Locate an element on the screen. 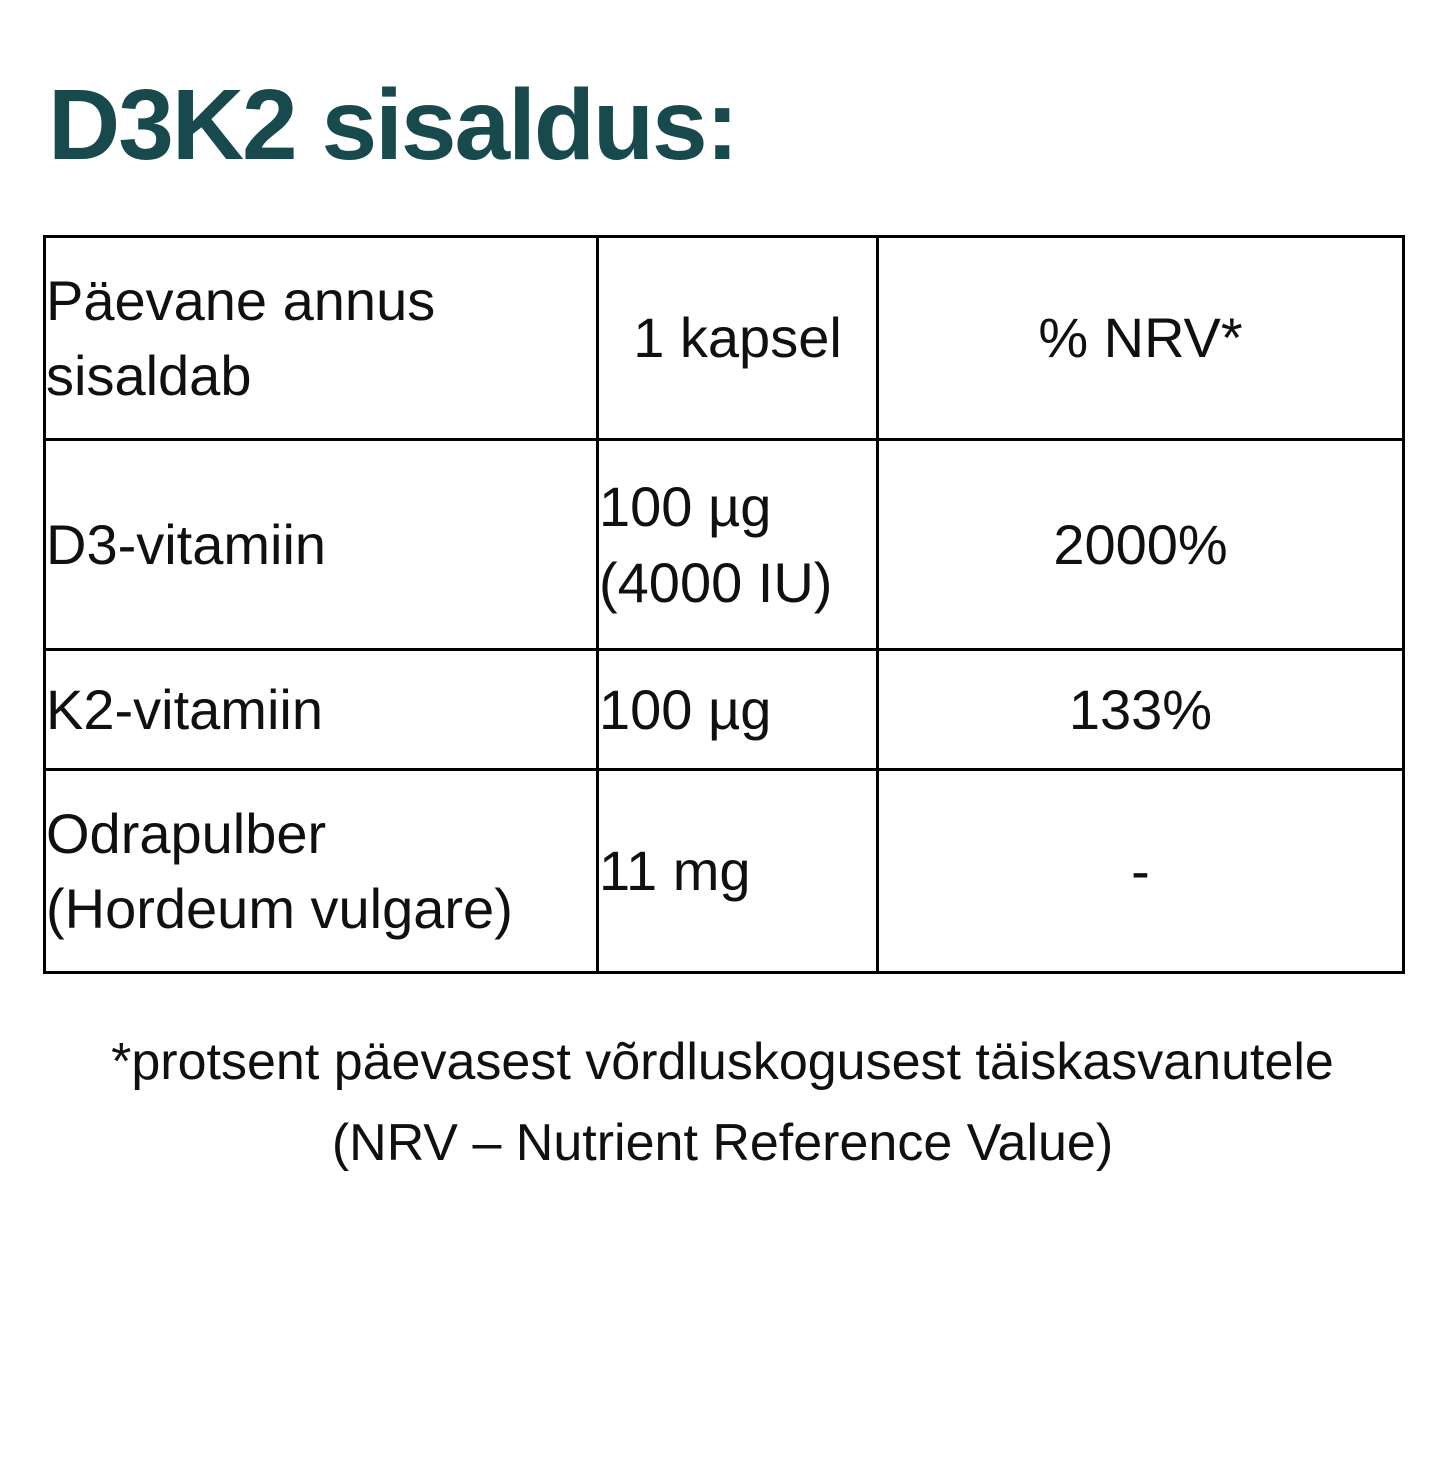  table-row-d3-vitamin: D3-vitamiin 100 µg (4000 IU) 2000% is located at coordinates (724, 544).